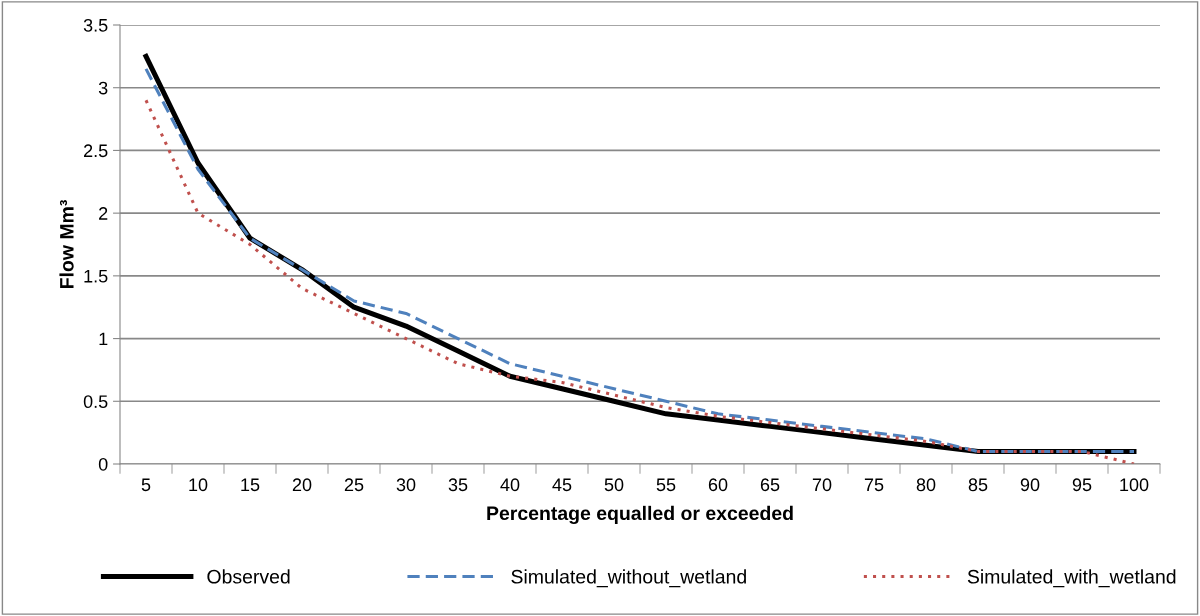 Image resolution: width=1200 pixels, height=616 pixels. Describe the element at coordinates (458, 485) in the screenshot. I see `x-tick-label: 35` at that location.